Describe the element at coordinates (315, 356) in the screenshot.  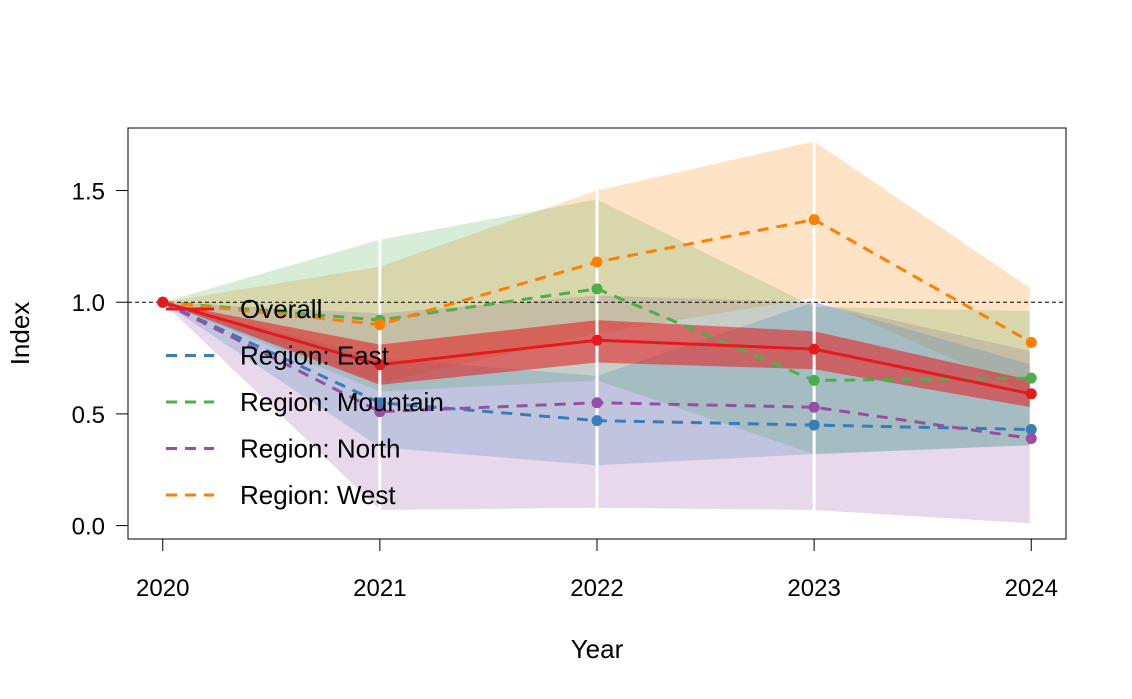
I see `legend-label-region-east: Region: East` at that location.